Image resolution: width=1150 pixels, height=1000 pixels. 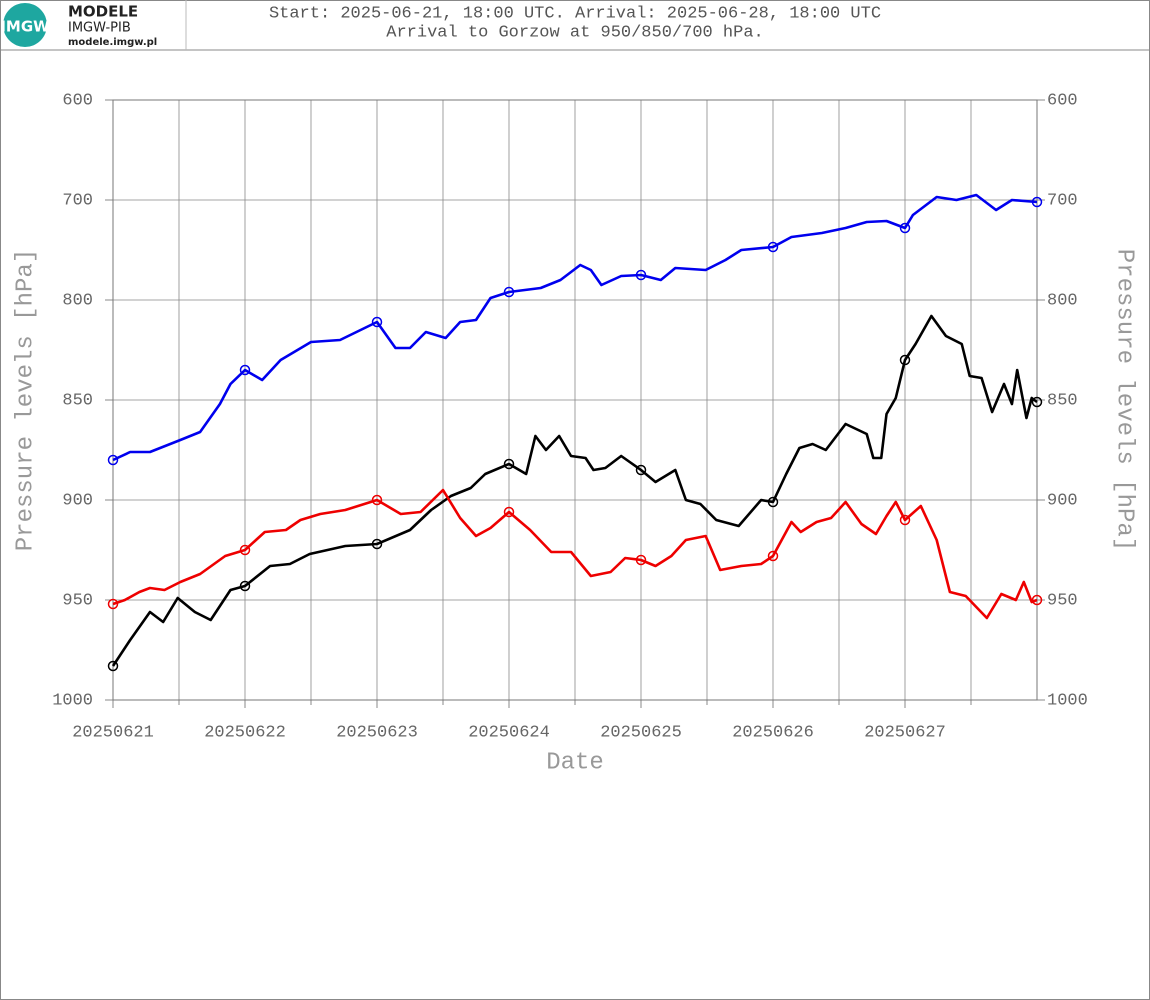 What do you see at coordinates (575, 762) in the screenshot?
I see `x-axis-label: Date` at bounding box center [575, 762].